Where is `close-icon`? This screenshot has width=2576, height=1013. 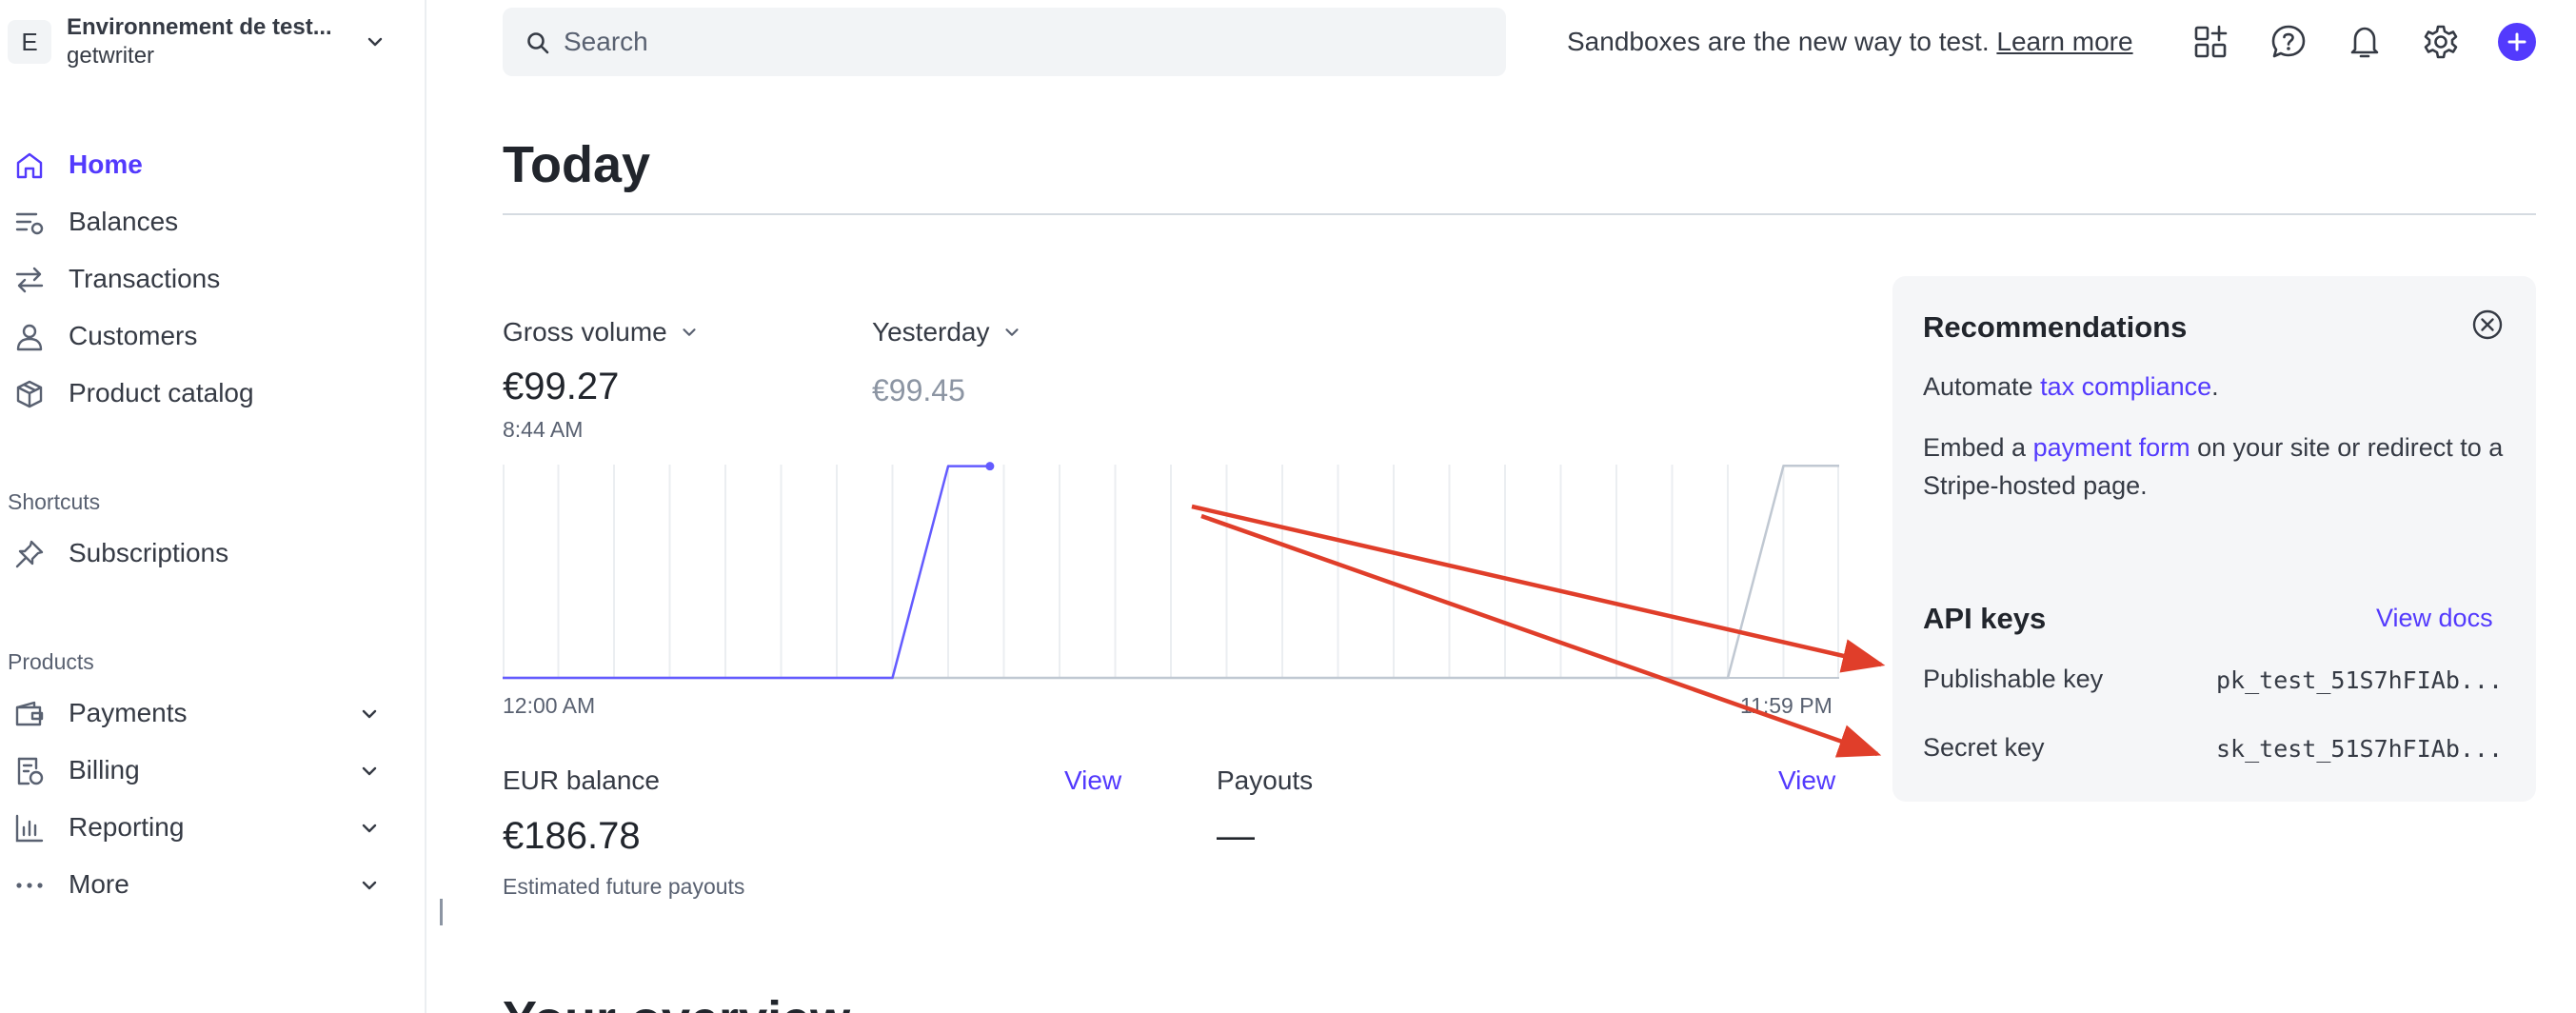 close-icon is located at coordinates (2487, 324).